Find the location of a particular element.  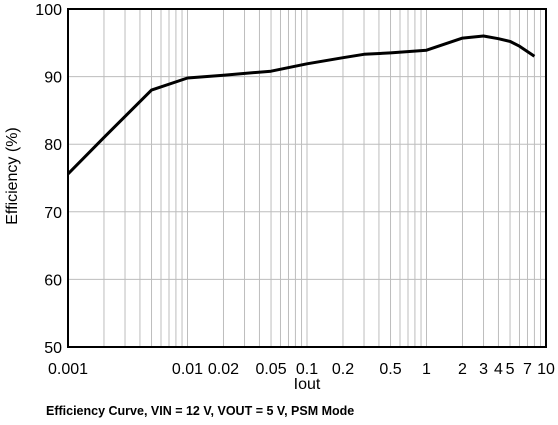

x-tick-label: 0.5 is located at coordinates (390, 369).